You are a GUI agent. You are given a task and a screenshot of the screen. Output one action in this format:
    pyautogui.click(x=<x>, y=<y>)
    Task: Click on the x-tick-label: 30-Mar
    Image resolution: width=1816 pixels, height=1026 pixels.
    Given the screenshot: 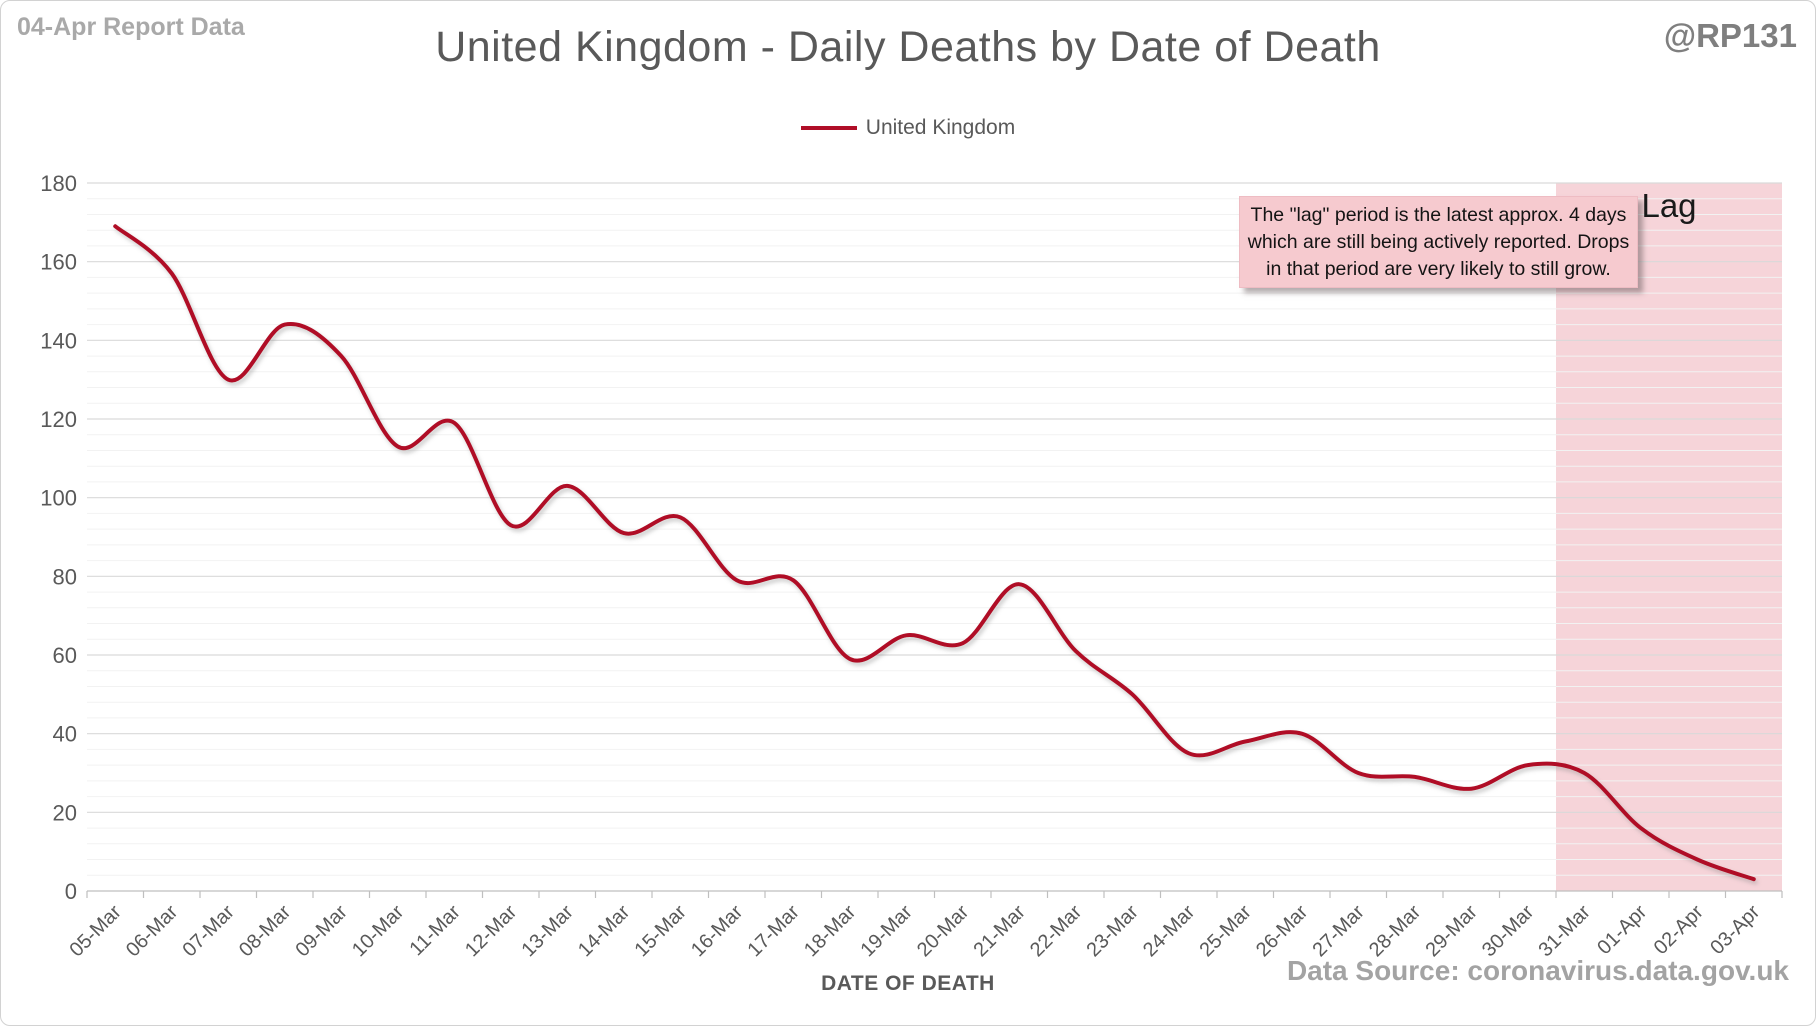 What is the action you would take?
    pyautogui.click(x=1508, y=931)
    